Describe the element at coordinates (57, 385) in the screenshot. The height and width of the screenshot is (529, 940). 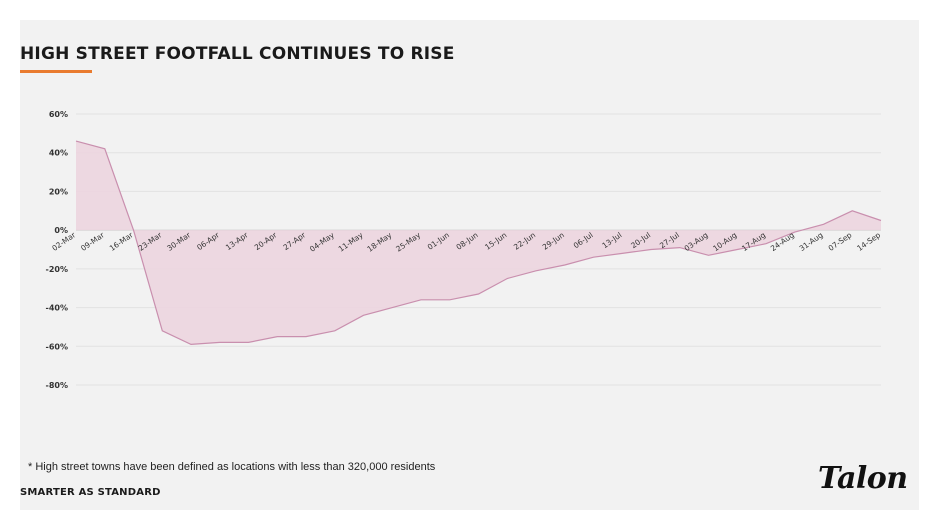
I see `y-tick-label: -80%` at that location.